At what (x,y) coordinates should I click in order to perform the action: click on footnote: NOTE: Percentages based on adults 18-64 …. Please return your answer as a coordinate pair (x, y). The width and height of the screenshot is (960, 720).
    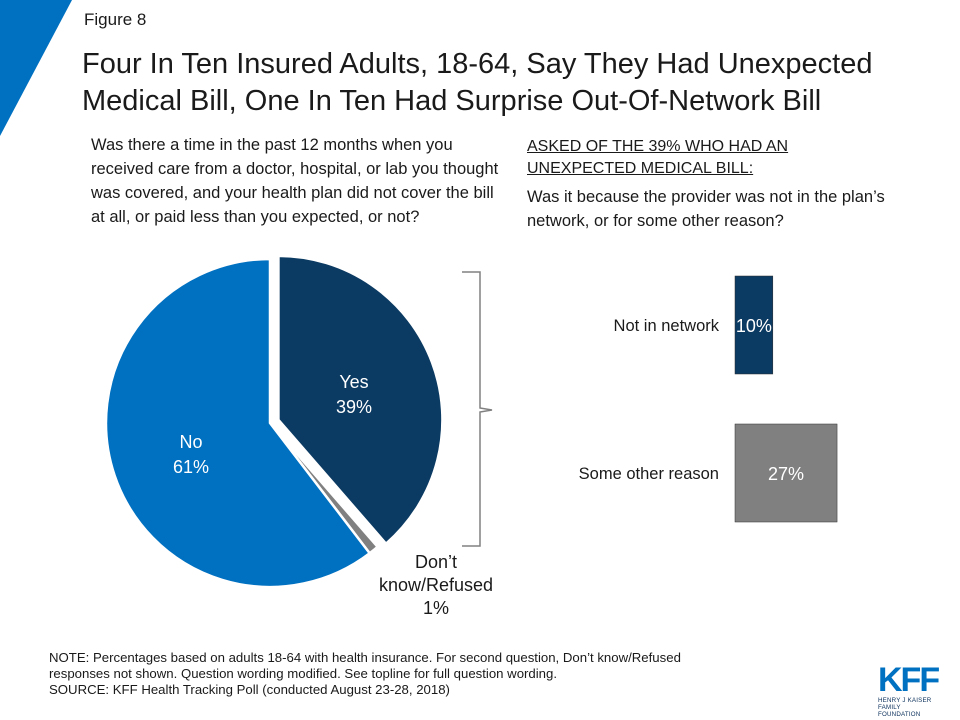
    Looking at the image, I should click on (429, 674).